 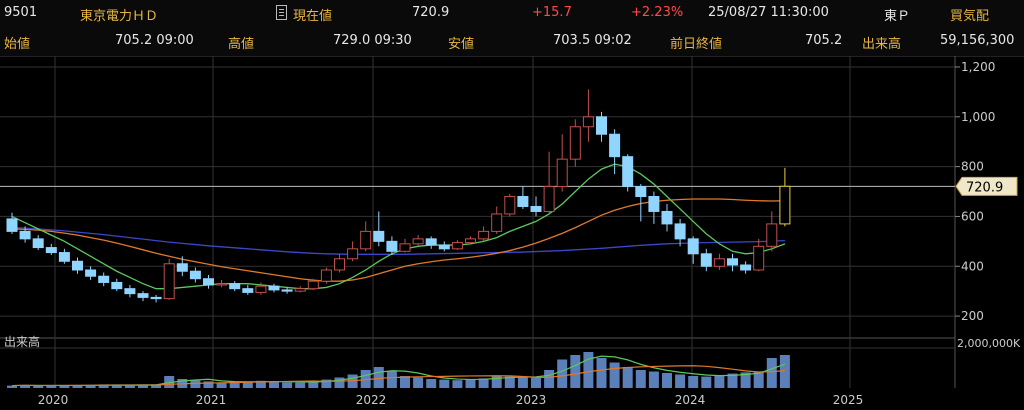 What do you see at coordinates (657, 12) in the screenshot?
I see `price-change-pct: +2.23%` at bounding box center [657, 12].